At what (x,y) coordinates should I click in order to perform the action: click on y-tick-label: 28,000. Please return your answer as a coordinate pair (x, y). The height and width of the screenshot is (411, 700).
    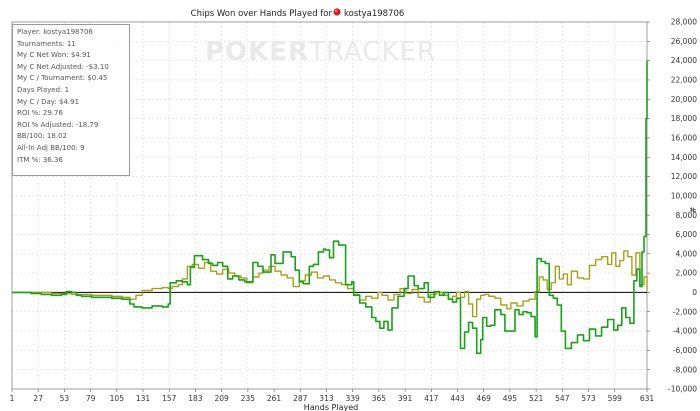
    Looking at the image, I should click on (684, 22).